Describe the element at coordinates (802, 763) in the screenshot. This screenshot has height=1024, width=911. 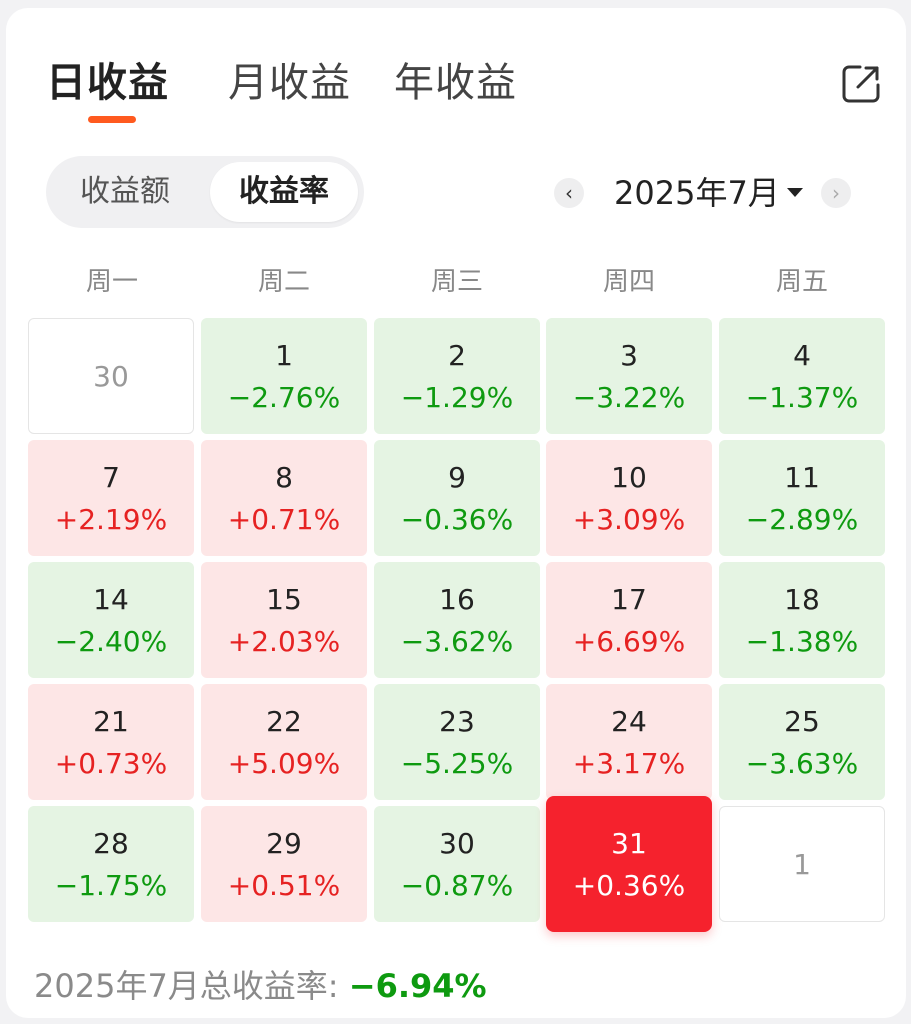
I see `calendar-day-return: −3.63%` at that location.